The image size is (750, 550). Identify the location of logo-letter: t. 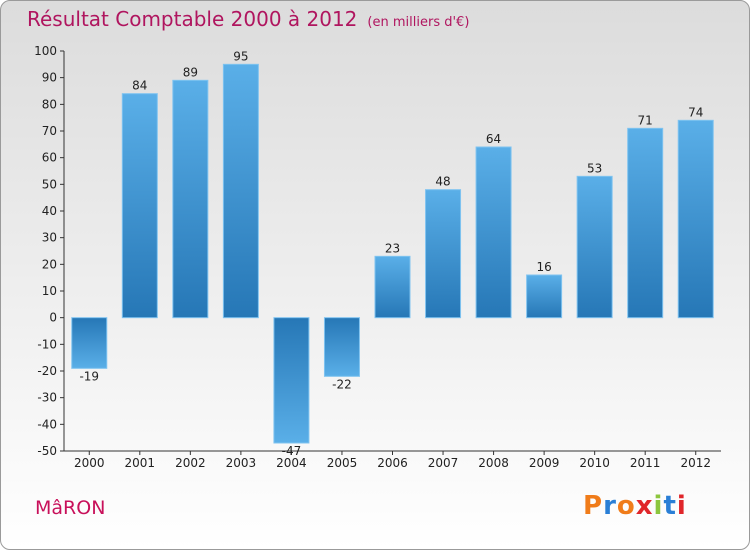
(670, 506).